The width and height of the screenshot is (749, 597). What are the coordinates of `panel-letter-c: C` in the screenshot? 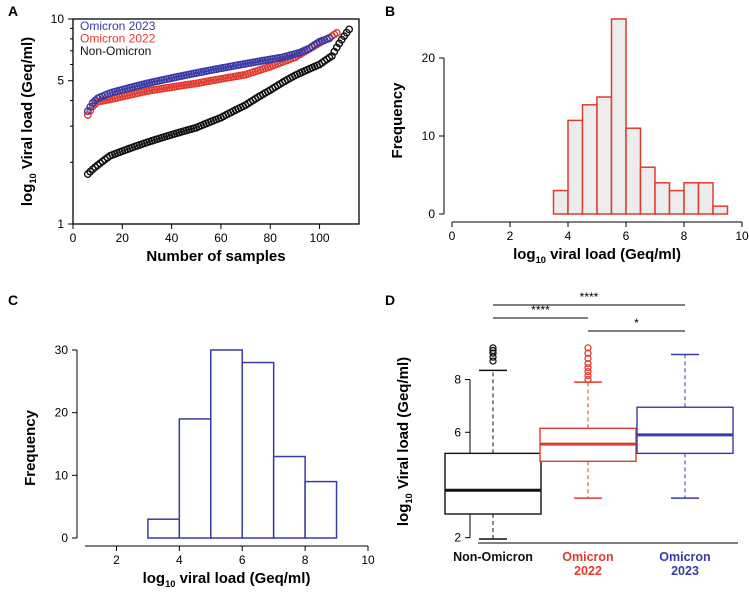 It's located at (13, 300).